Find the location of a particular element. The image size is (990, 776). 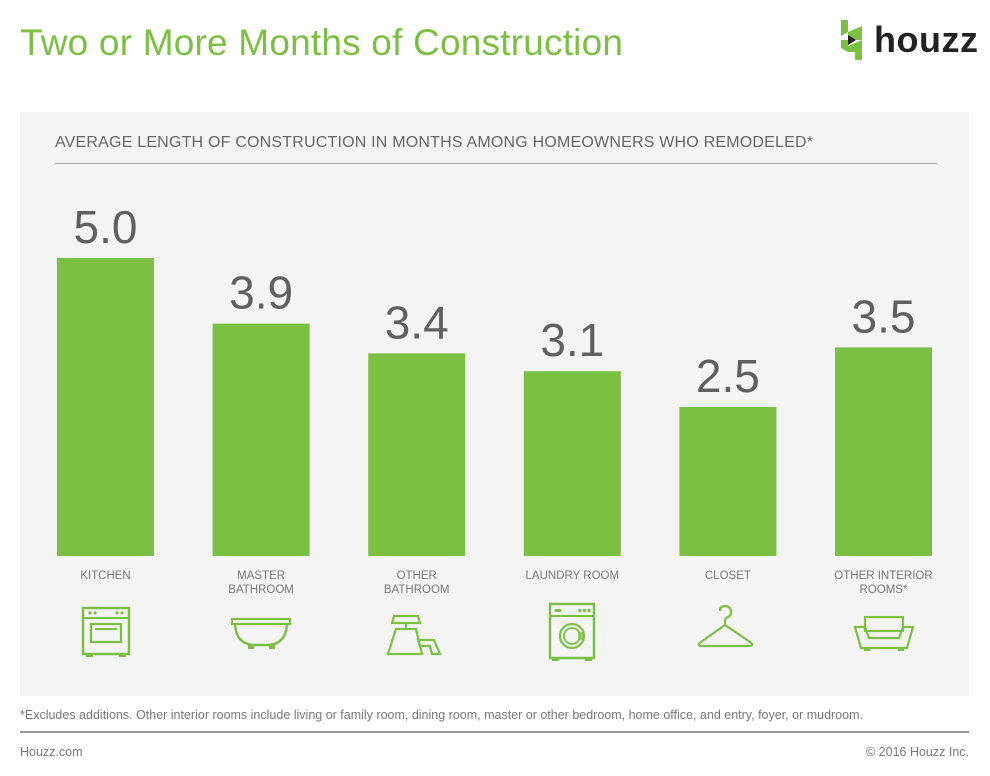

category-label: OTHER INTERIOR ROOMS* is located at coordinates (884, 583).